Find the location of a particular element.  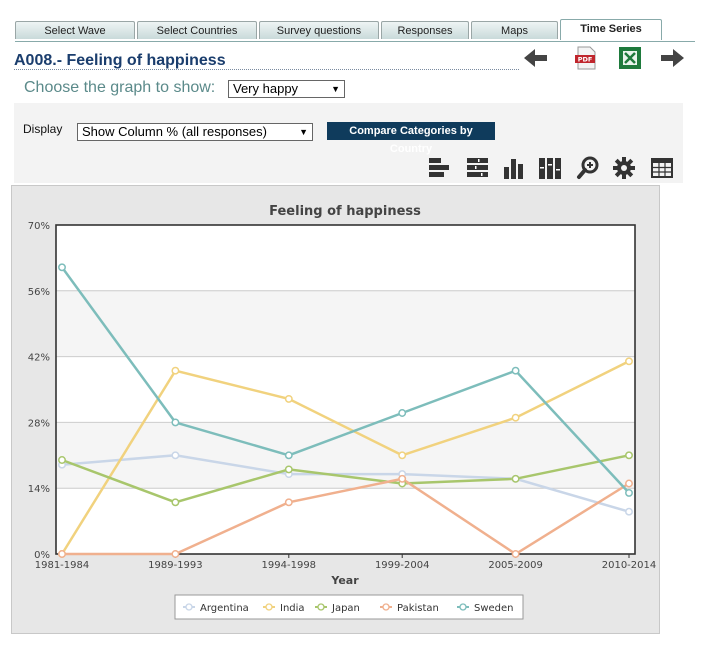

graph-select-value: Very happy is located at coordinates (266, 88).